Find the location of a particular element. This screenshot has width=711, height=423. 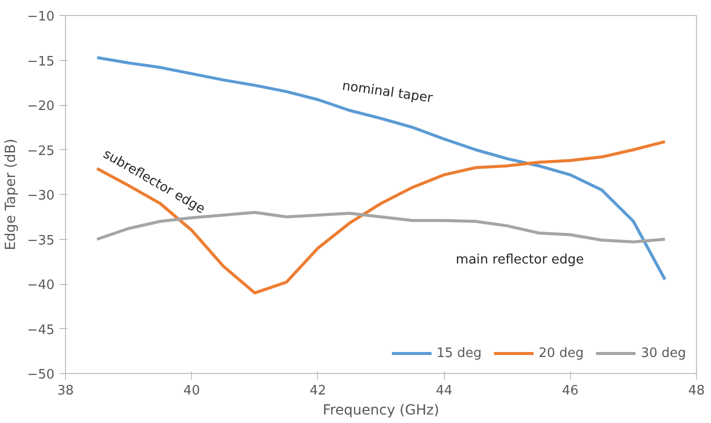

annotation: main reflector edge is located at coordinates (520, 260).